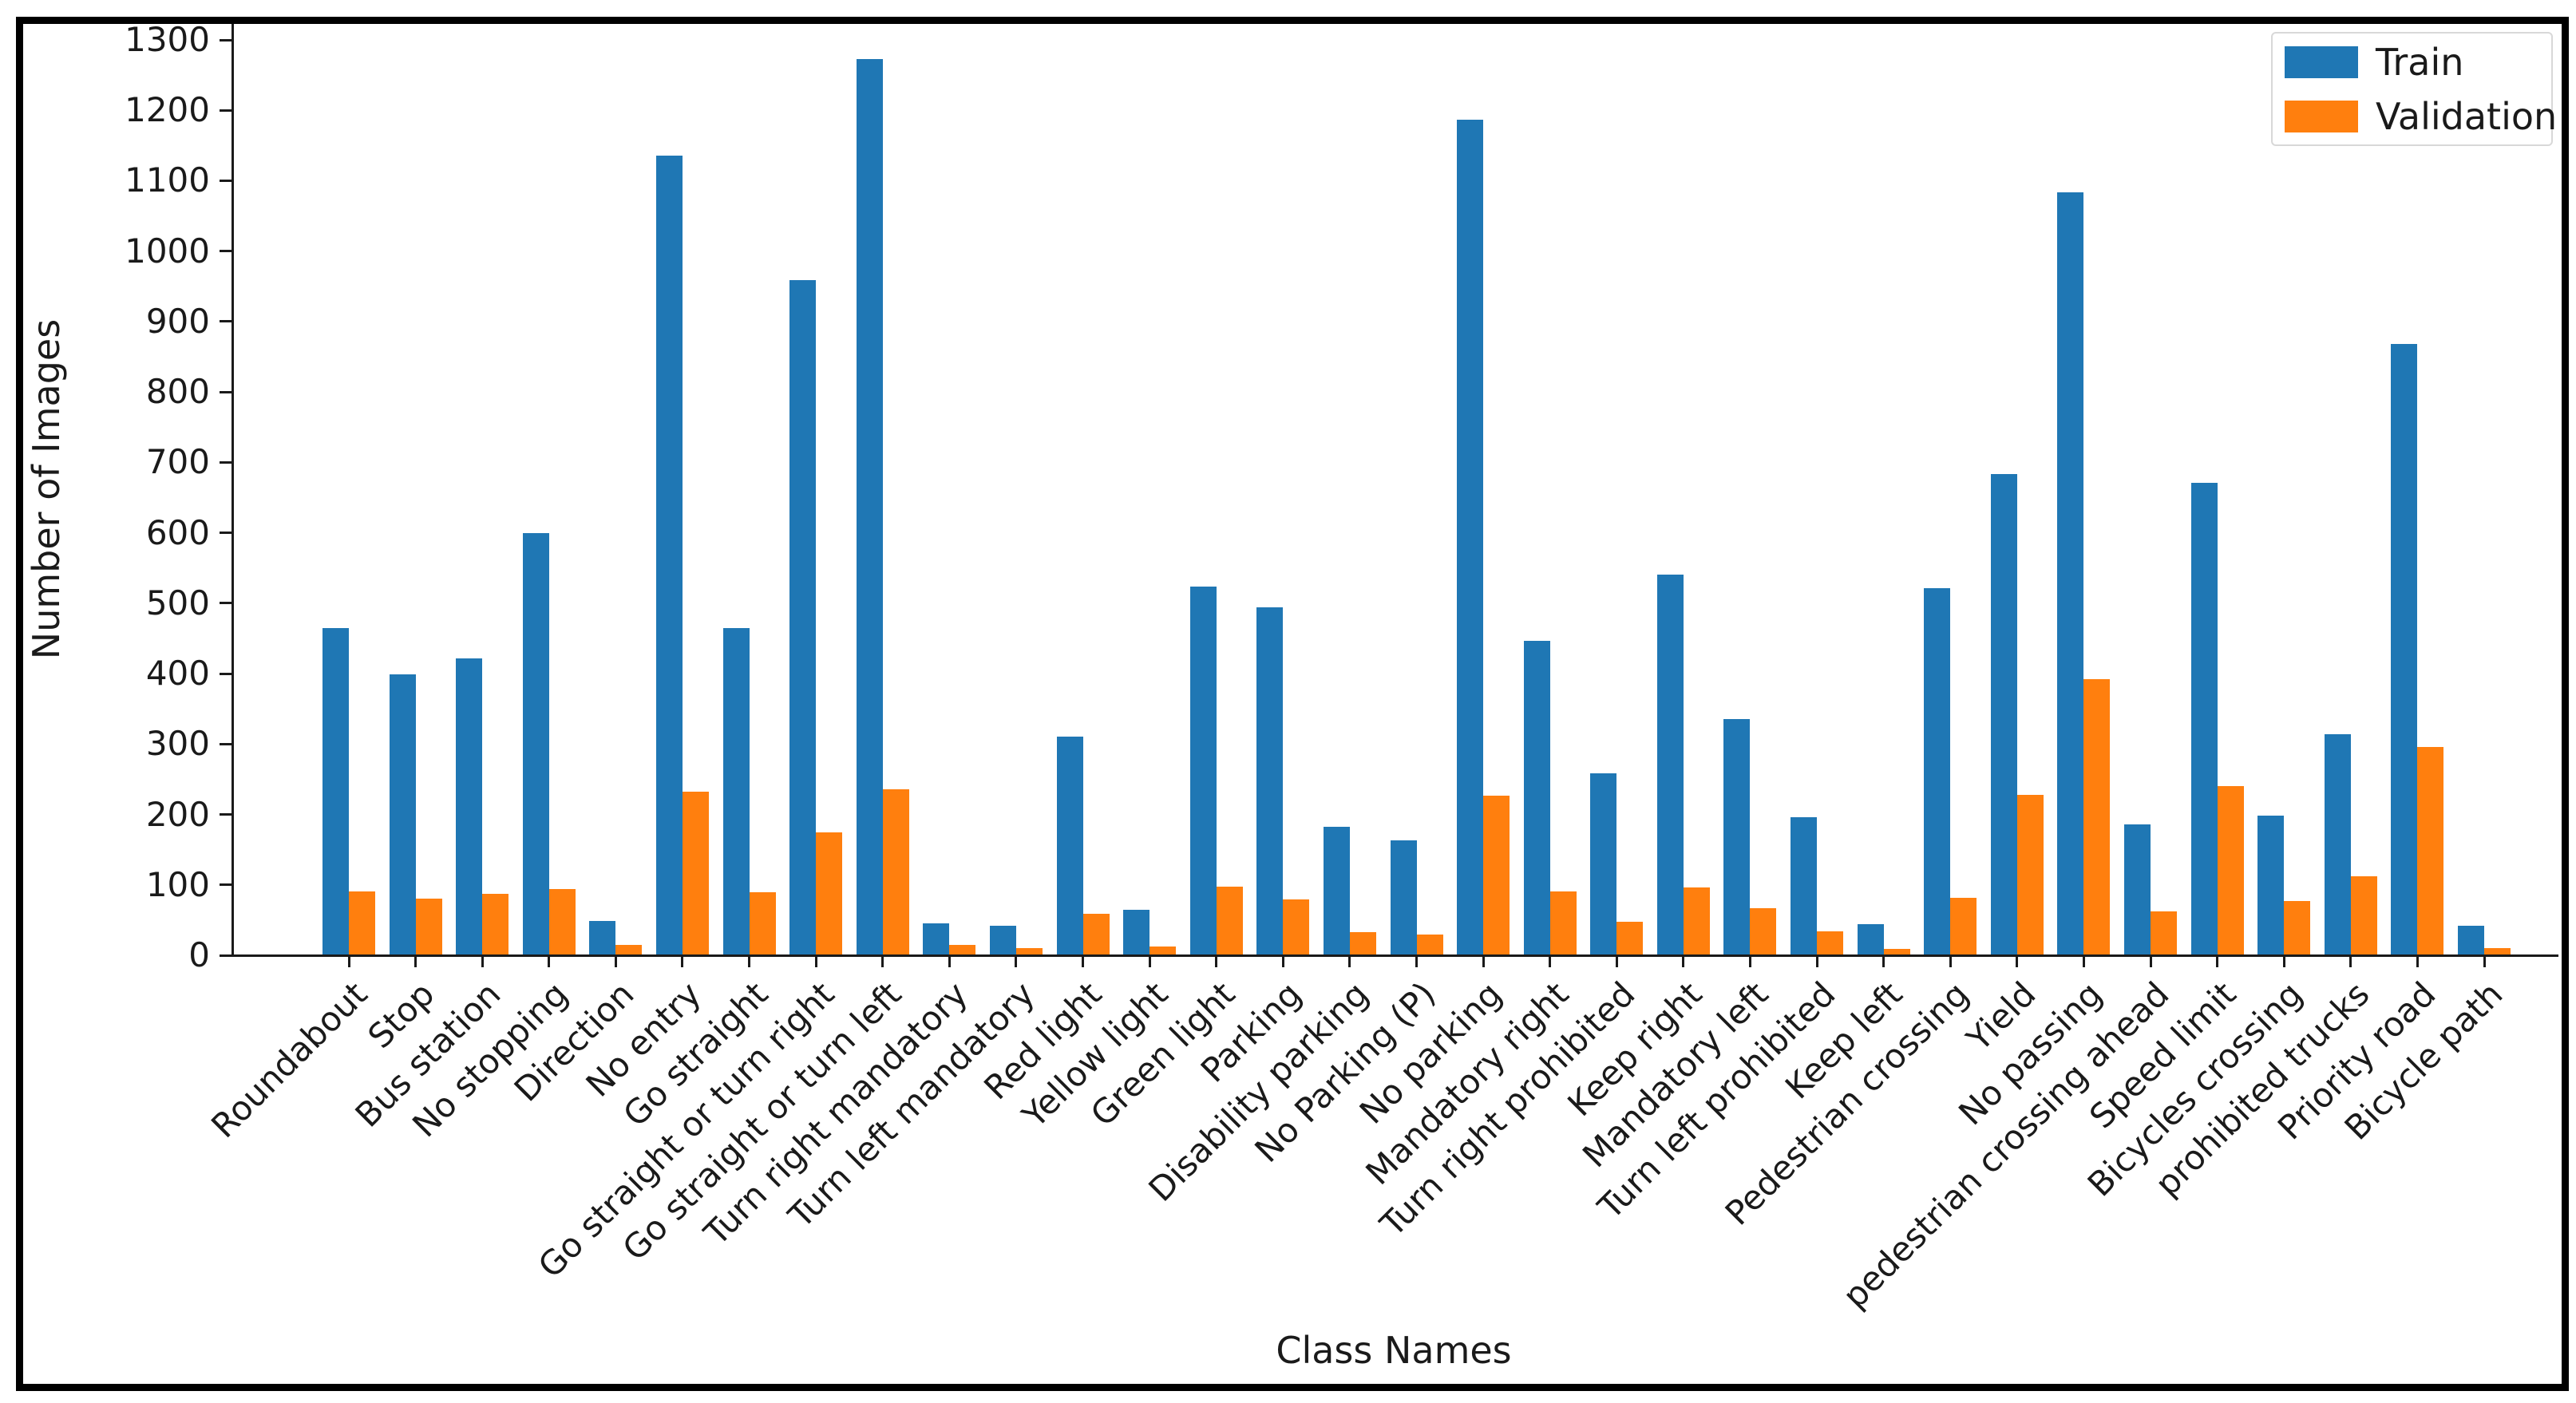 The width and height of the screenshot is (2576, 1403). Describe the element at coordinates (178, 532) in the screenshot. I see `y-tick-label: 600` at that location.